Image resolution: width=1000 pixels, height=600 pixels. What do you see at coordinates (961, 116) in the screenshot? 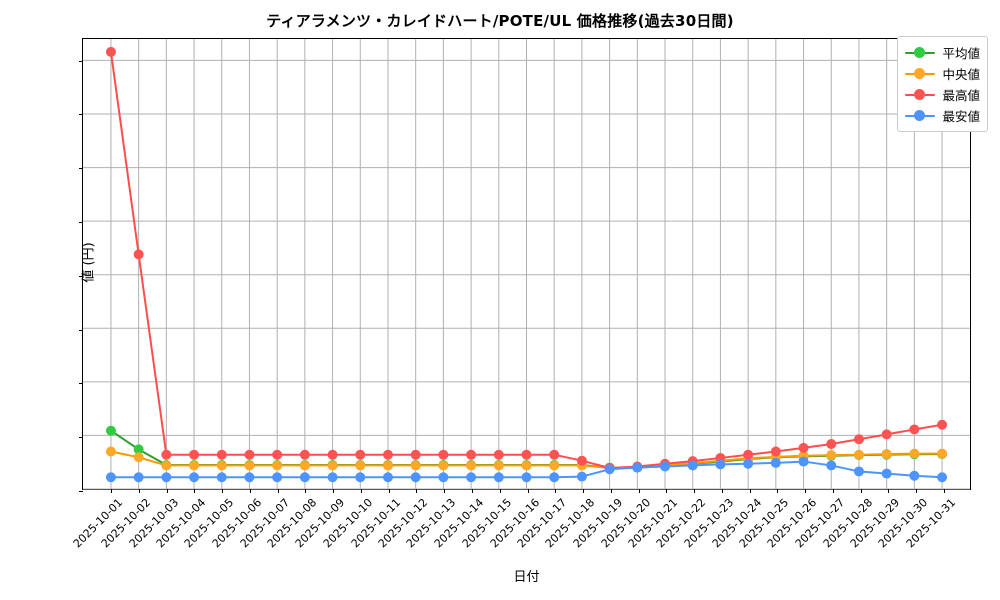
I see `legend-label: 最安値` at bounding box center [961, 116].